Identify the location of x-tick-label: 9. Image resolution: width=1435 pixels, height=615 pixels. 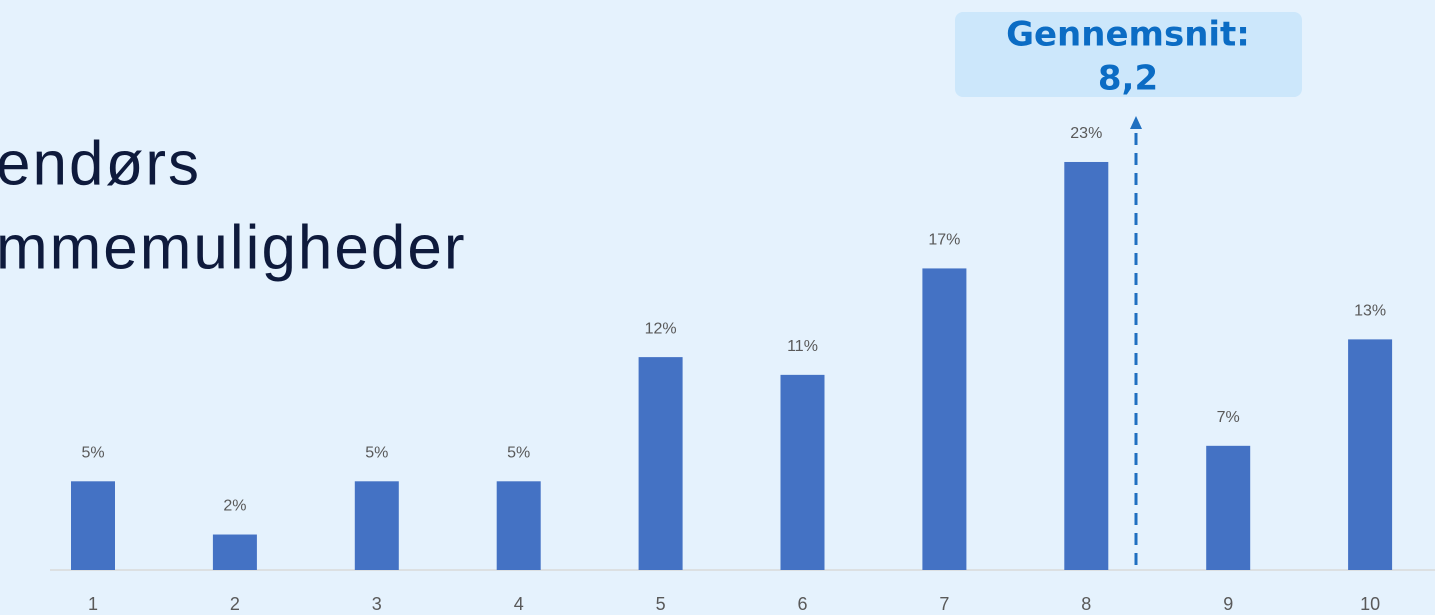
(1228, 604).